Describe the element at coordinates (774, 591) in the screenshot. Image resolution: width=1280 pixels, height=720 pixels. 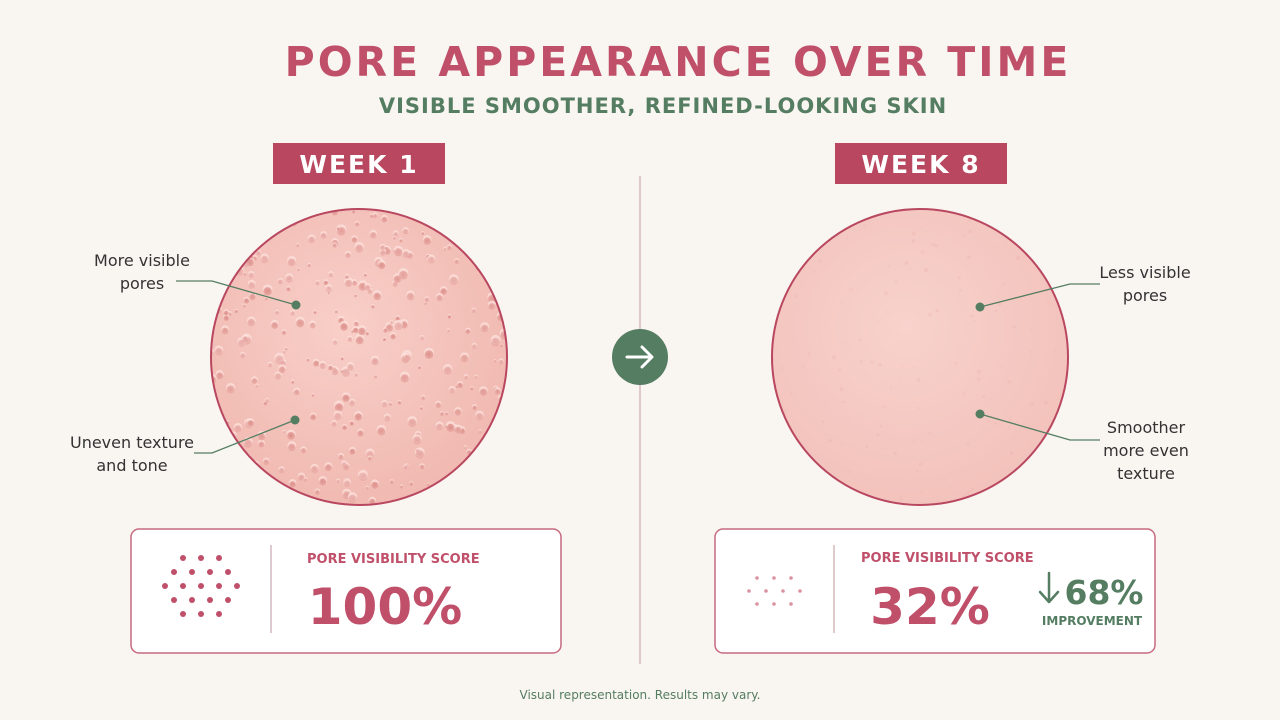
I see `sparse-pores-icon` at that location.